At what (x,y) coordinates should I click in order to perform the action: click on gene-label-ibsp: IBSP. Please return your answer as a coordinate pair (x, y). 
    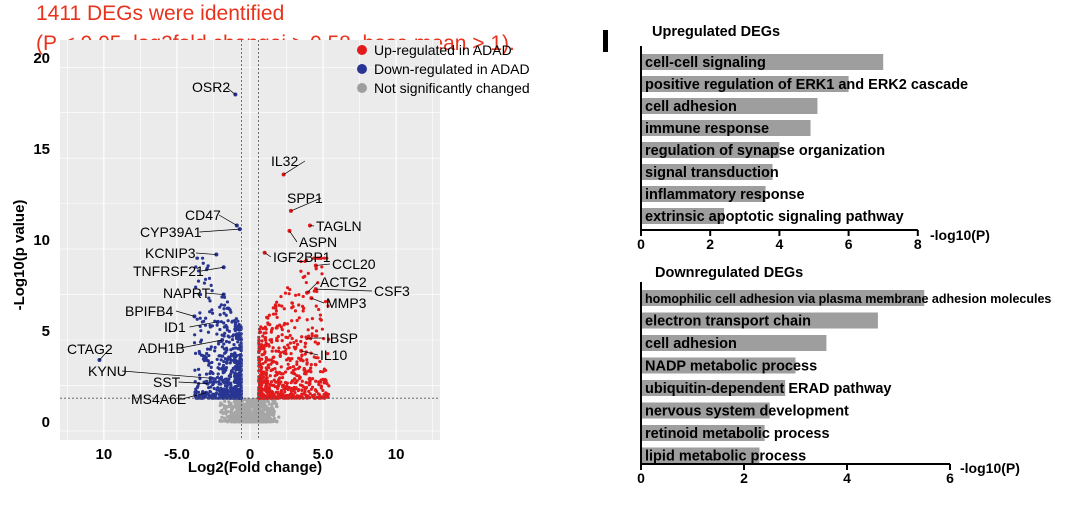
    Looking at the image, I should click on (342, 338).